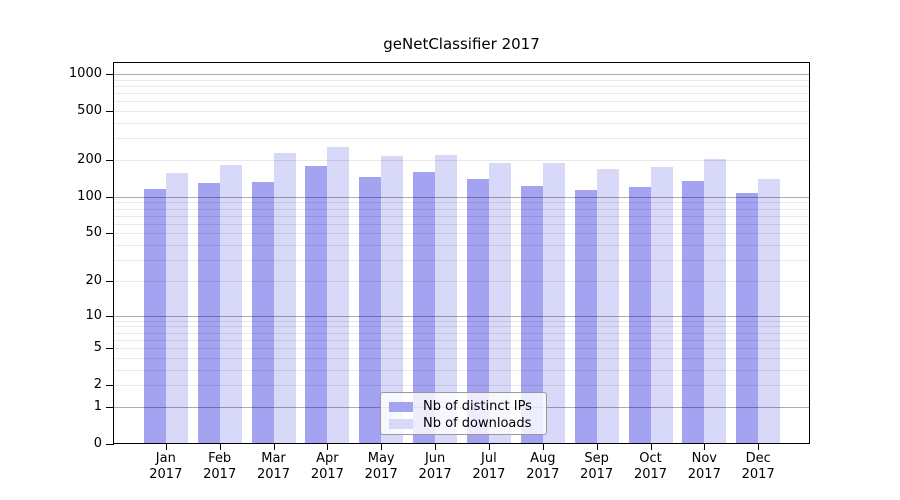  What do you see at coordinates (166, 447) in the screenshot?
I see `x-tick-mark-jan` at bounding box center [166, 447].